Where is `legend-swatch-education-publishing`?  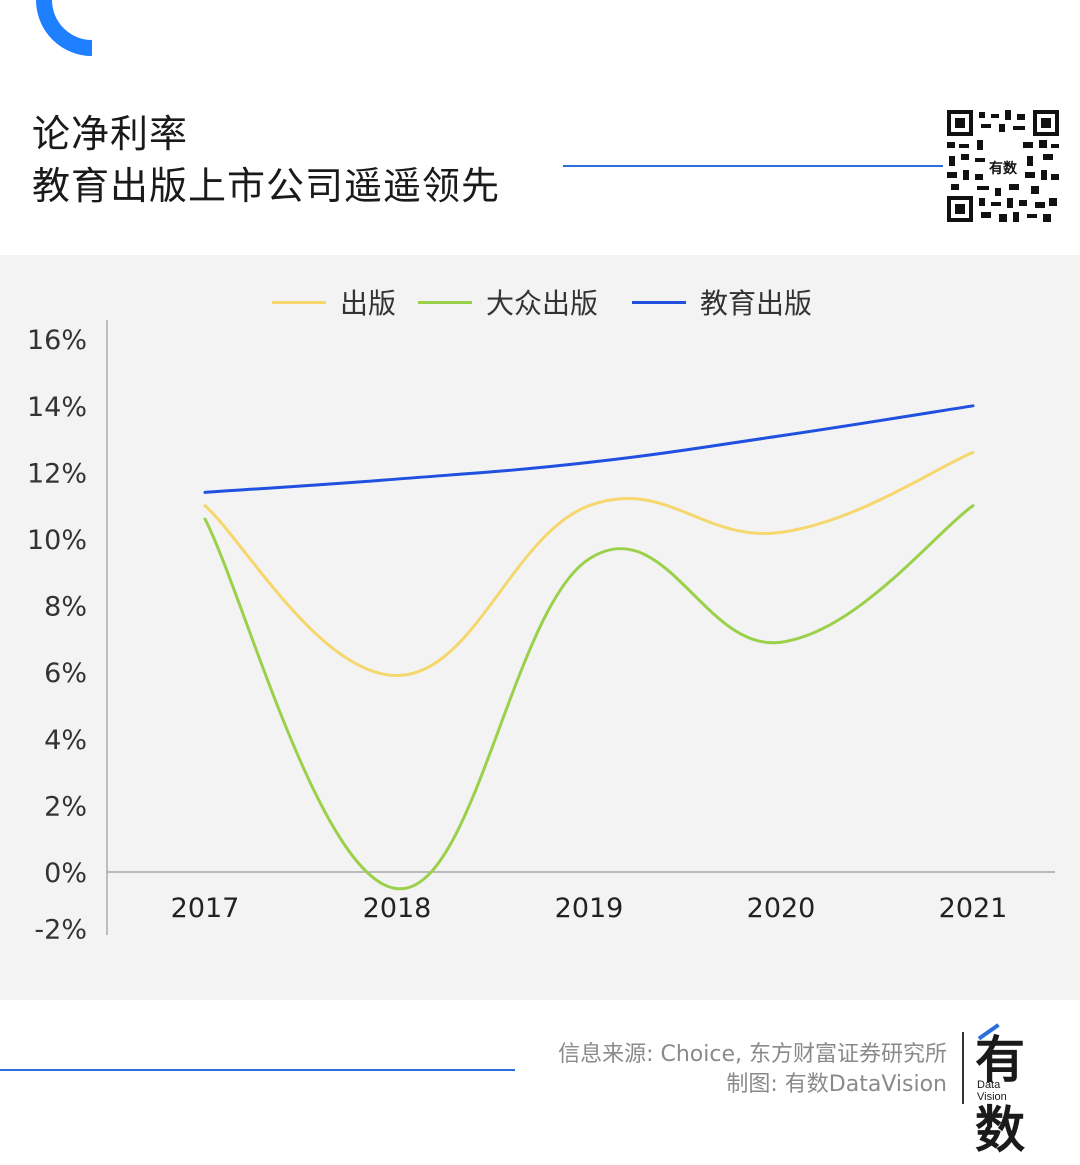 legend-swatch-education-publishing is located at coordinates (659, 302).